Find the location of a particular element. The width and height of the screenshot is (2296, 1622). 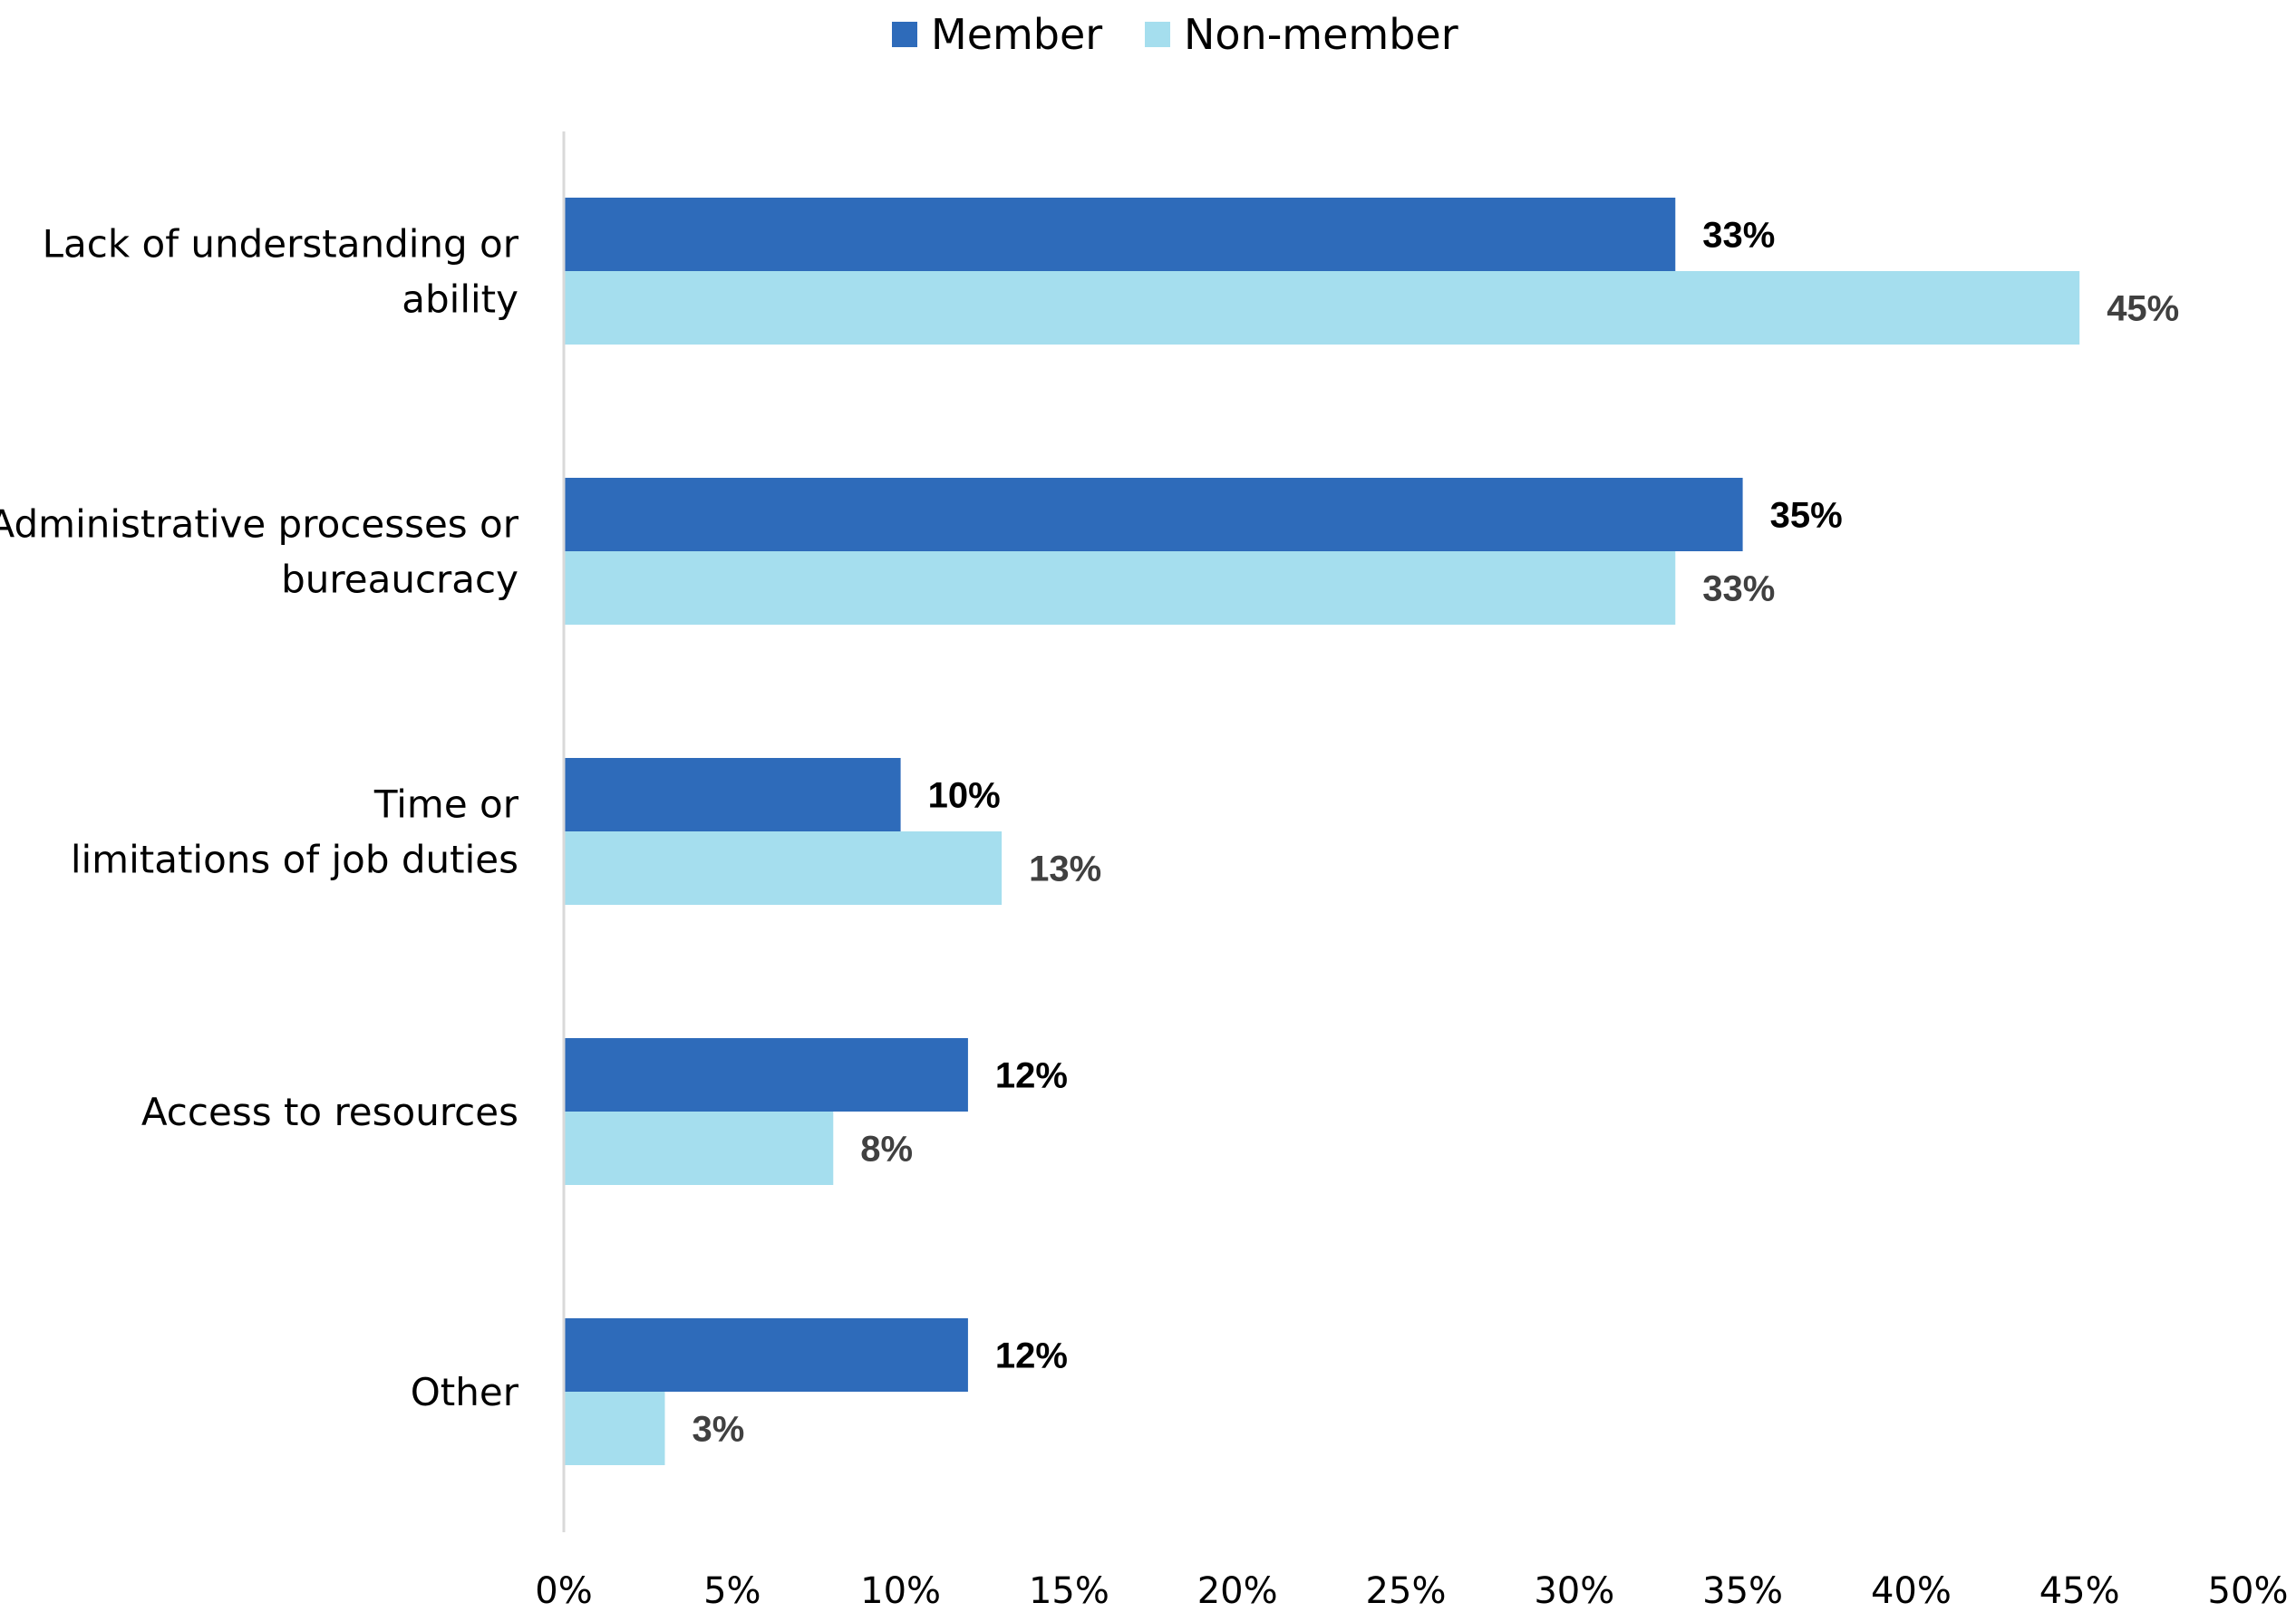

category-label-2: Time or limitations of job duties is located at coordinates (295, 832).